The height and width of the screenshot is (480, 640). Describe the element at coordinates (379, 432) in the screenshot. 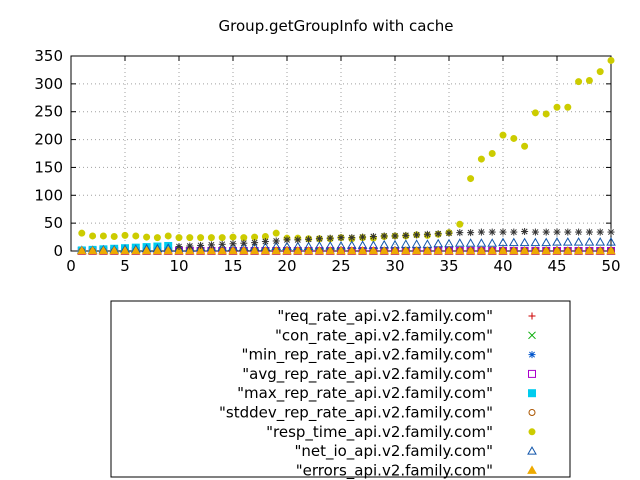

I see `legend-label: "resp_time_api.v2.family.com"` at that location.